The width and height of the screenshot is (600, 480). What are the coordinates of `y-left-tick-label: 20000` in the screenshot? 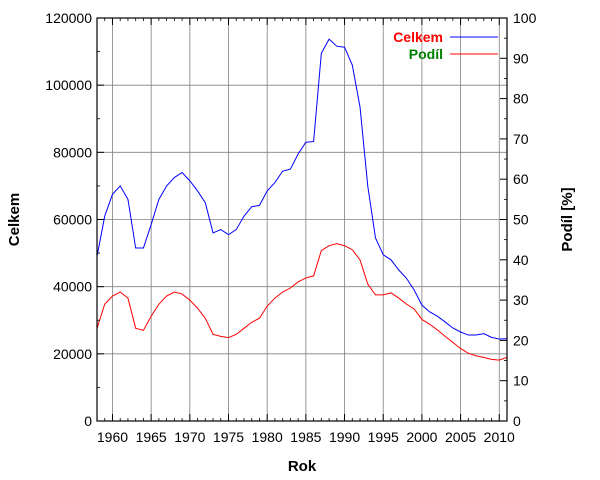 It's located at (72, 354).